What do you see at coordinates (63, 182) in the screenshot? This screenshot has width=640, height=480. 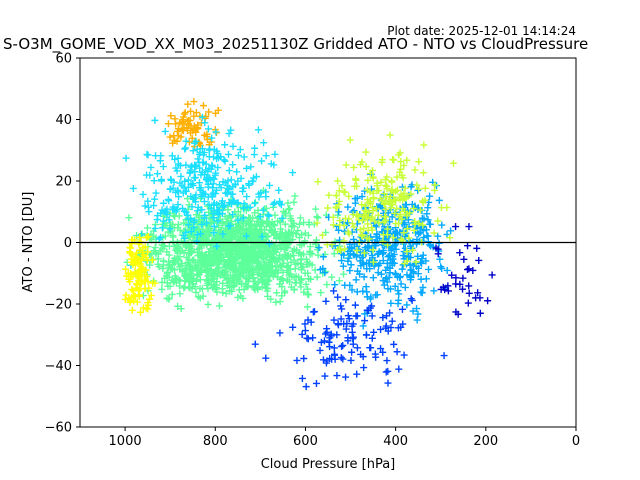 I see `y-tick-label: 20` at bounding box center [63, 182].